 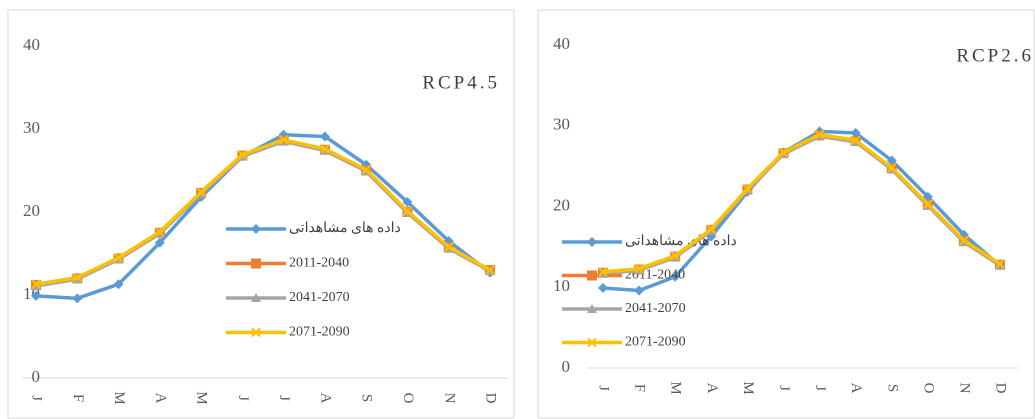 I want to click on legend-label: 2011-2040, so click(x=319, y=263).